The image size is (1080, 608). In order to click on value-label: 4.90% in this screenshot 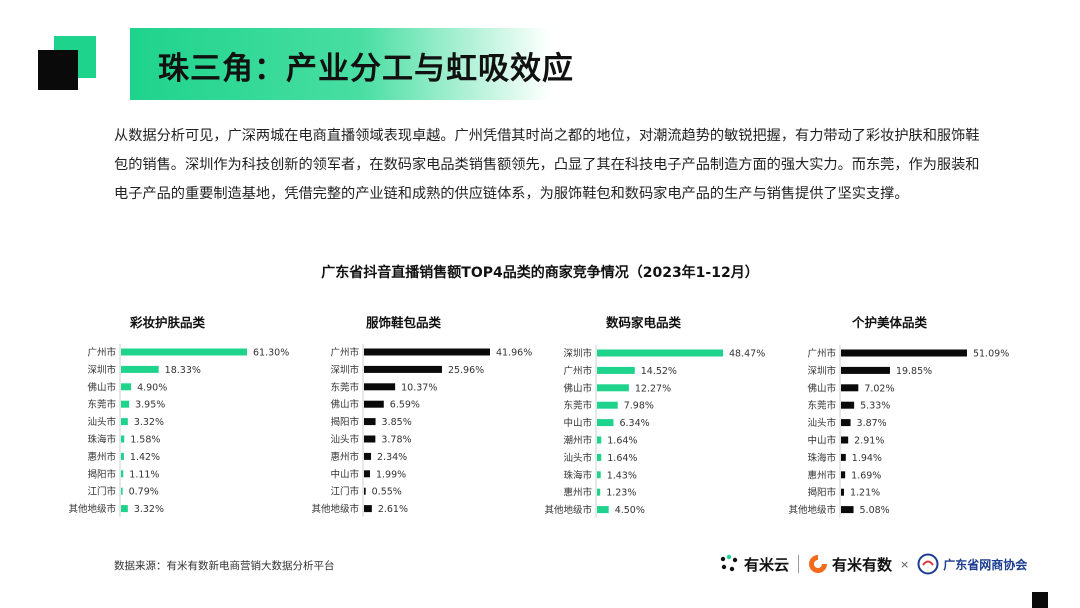, I will do `click(152, 387)`.